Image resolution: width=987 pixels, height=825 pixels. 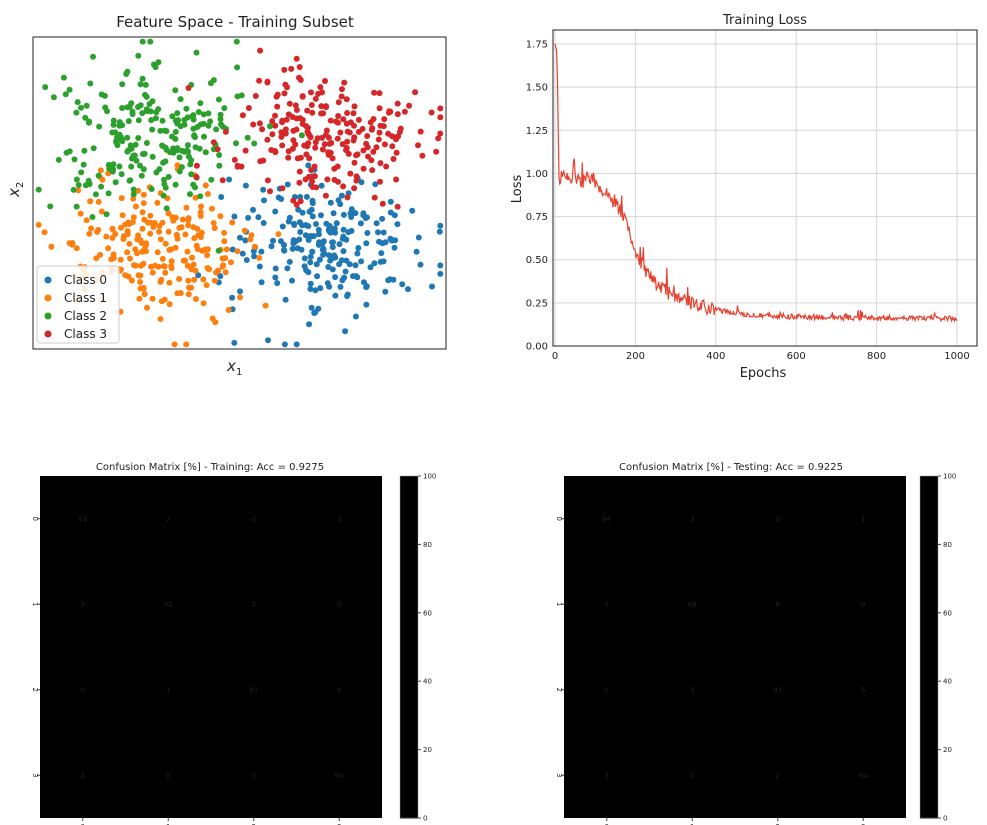 I want to click on cm-training-colorbar: 100 80 60 40 20 0, so click(x=417, y=648).